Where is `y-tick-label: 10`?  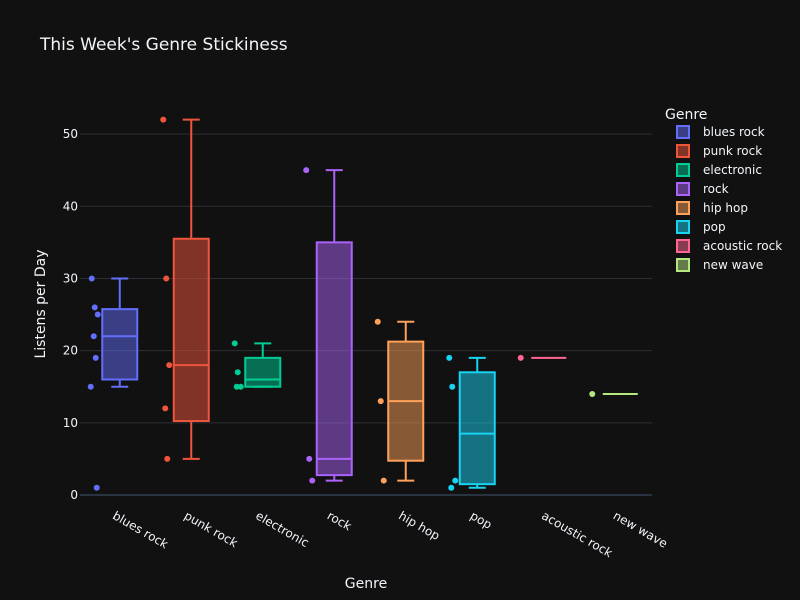 y-tick-label: 10 is located at coordinates (70, 423).